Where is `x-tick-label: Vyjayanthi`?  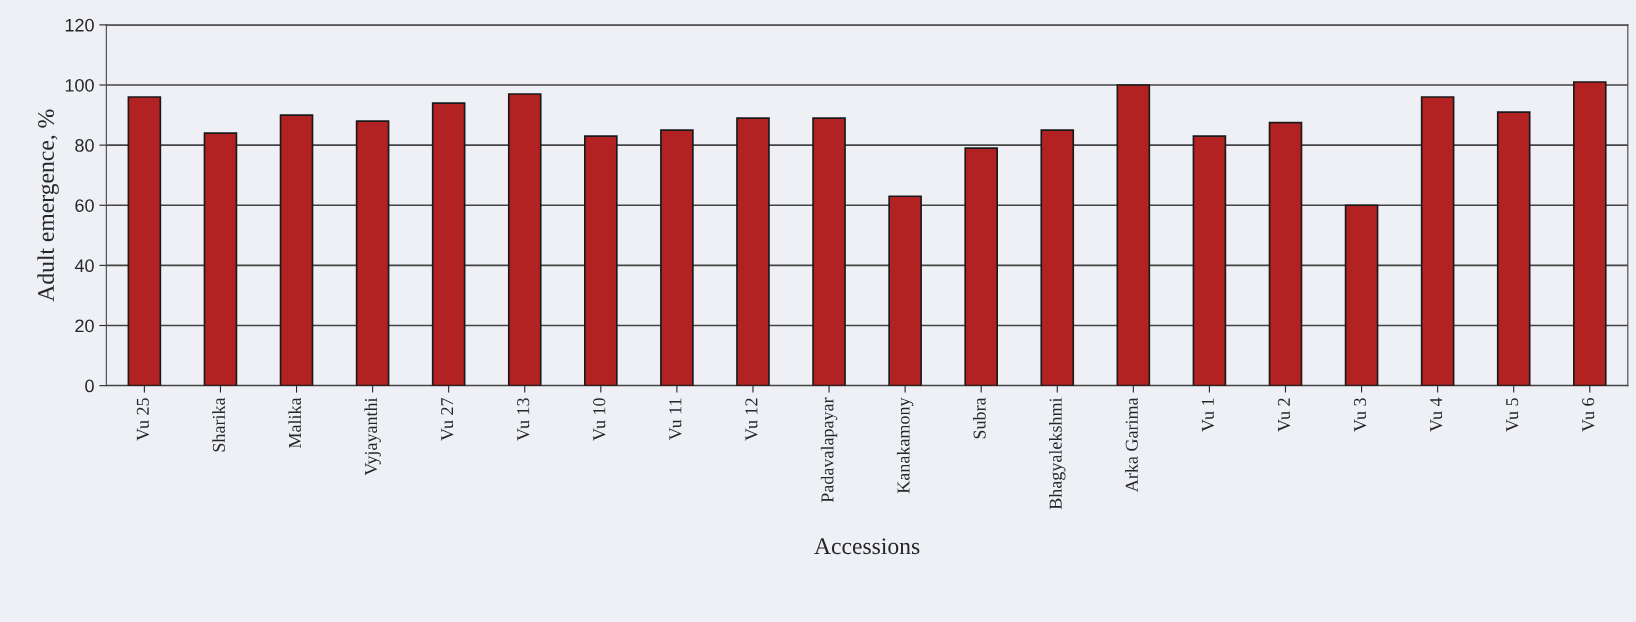
x-tick-label: Vyjayanthi is located at coordinates (372, 436).